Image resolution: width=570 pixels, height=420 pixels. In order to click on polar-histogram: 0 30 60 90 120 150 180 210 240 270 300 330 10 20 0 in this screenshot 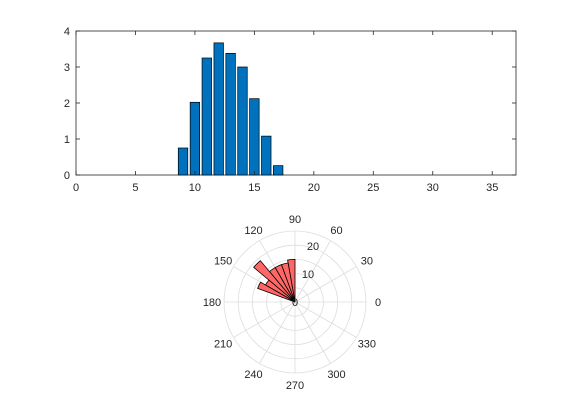, I will do `click(292, 303)`.